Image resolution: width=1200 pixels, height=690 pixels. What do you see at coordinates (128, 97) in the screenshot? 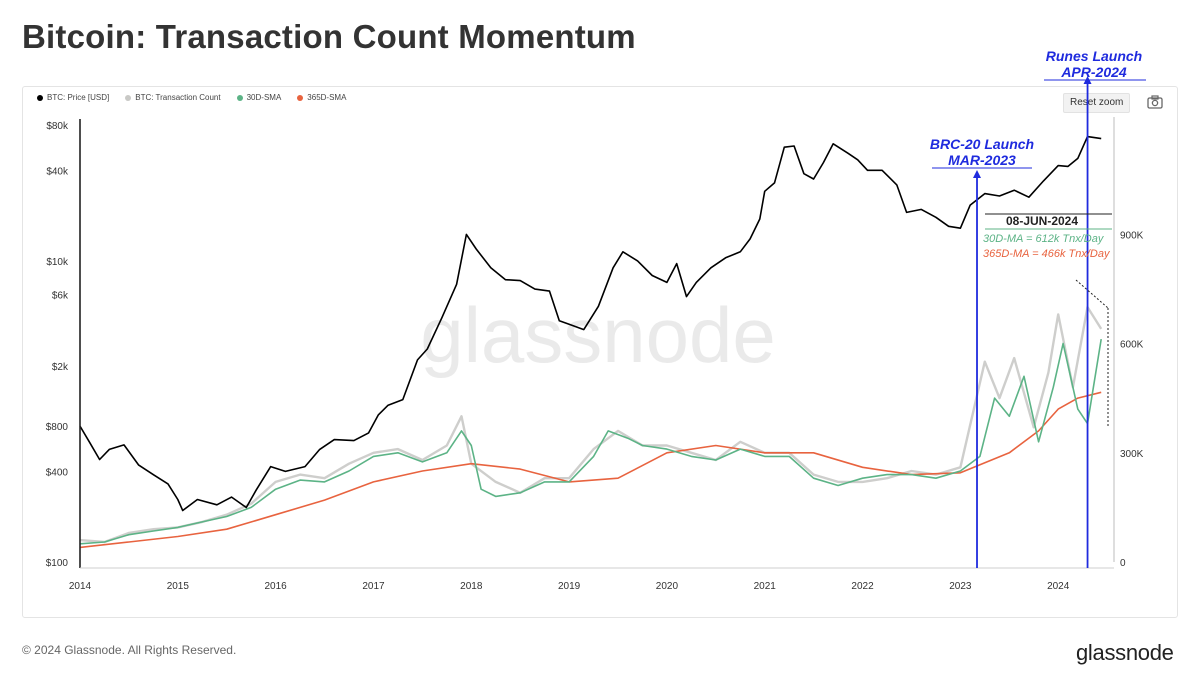
I see `legend-dot-tx-count` at bounding box center [128, 97].